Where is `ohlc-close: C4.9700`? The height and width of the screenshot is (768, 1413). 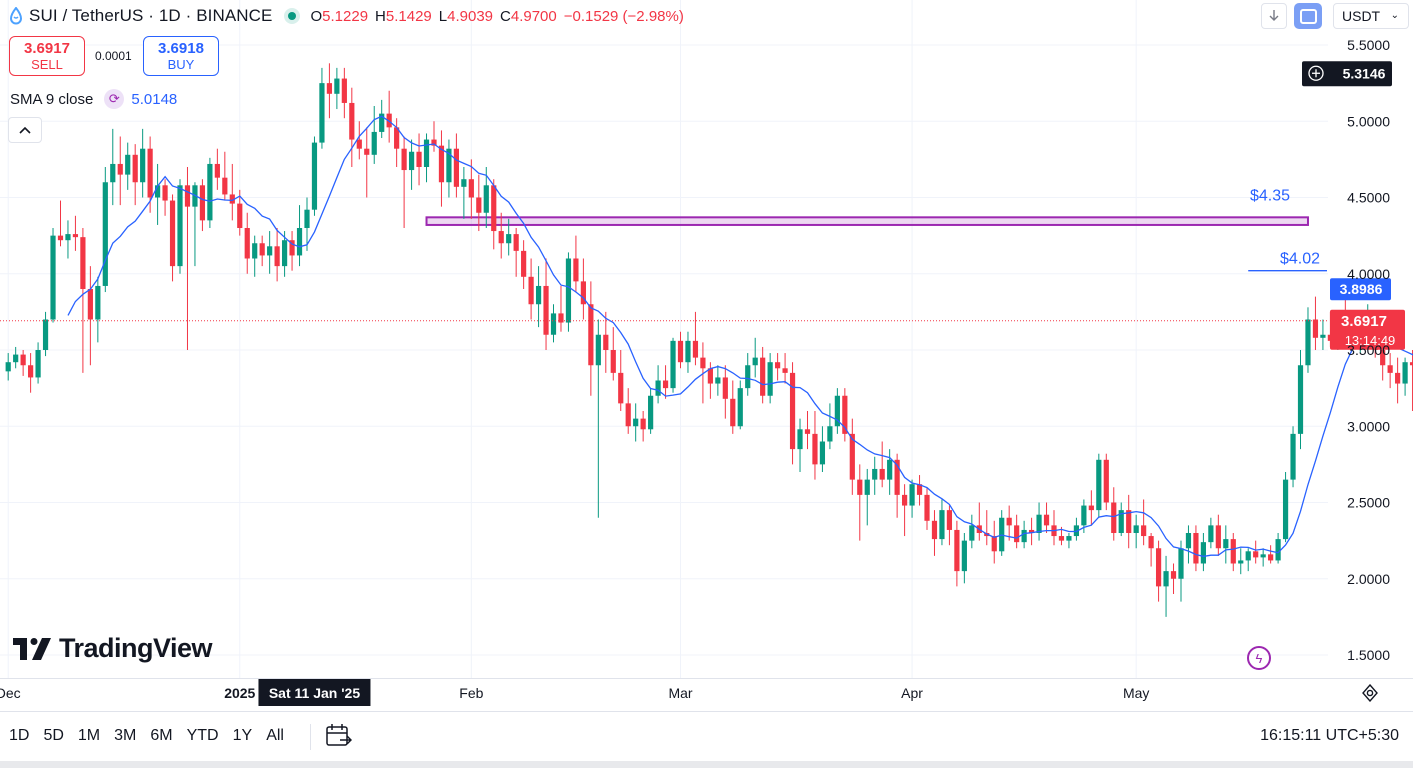
ohlc-close: C4.9700 is located at coordinates (528, 16).